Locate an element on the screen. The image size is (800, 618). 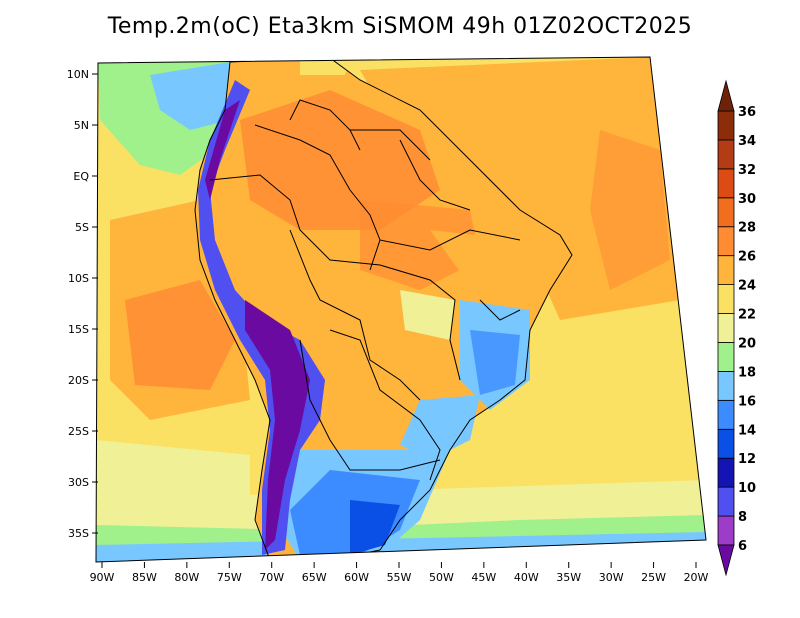
colorbar-label: 32 is located at coordinates (747, 170).